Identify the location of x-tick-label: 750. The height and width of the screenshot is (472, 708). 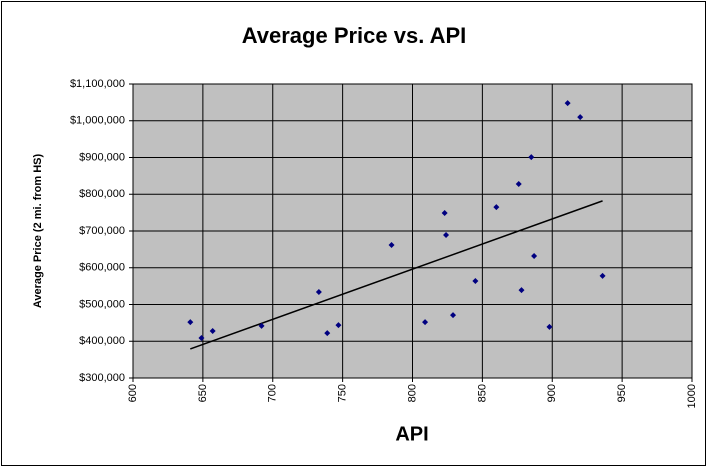
(343, 393).